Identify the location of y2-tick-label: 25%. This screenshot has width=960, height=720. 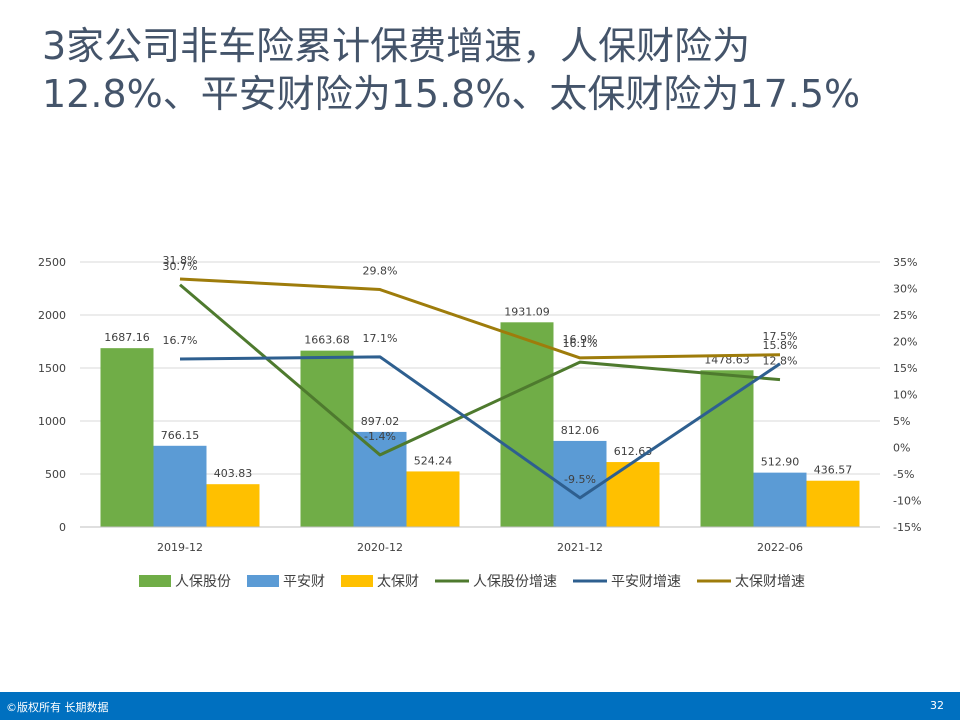
(905, 315).